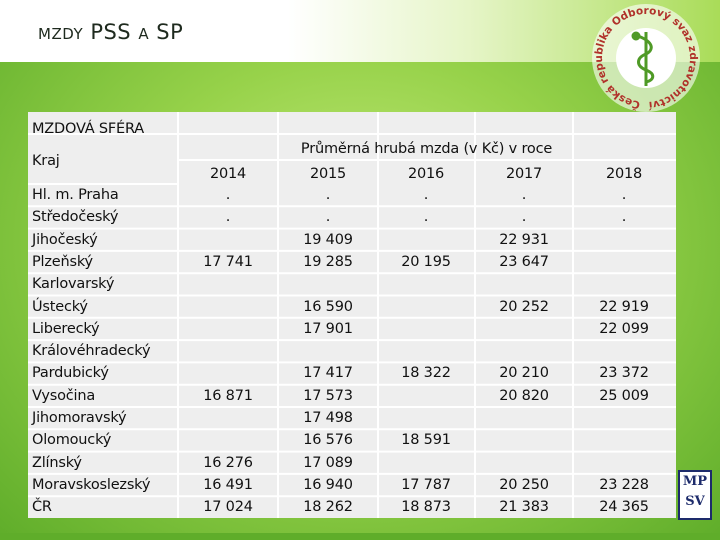 The image size is (720, 540). Describe the element at coordinates (328, 239) in the screenshot. I see `table-cell: 19 409` at that location.